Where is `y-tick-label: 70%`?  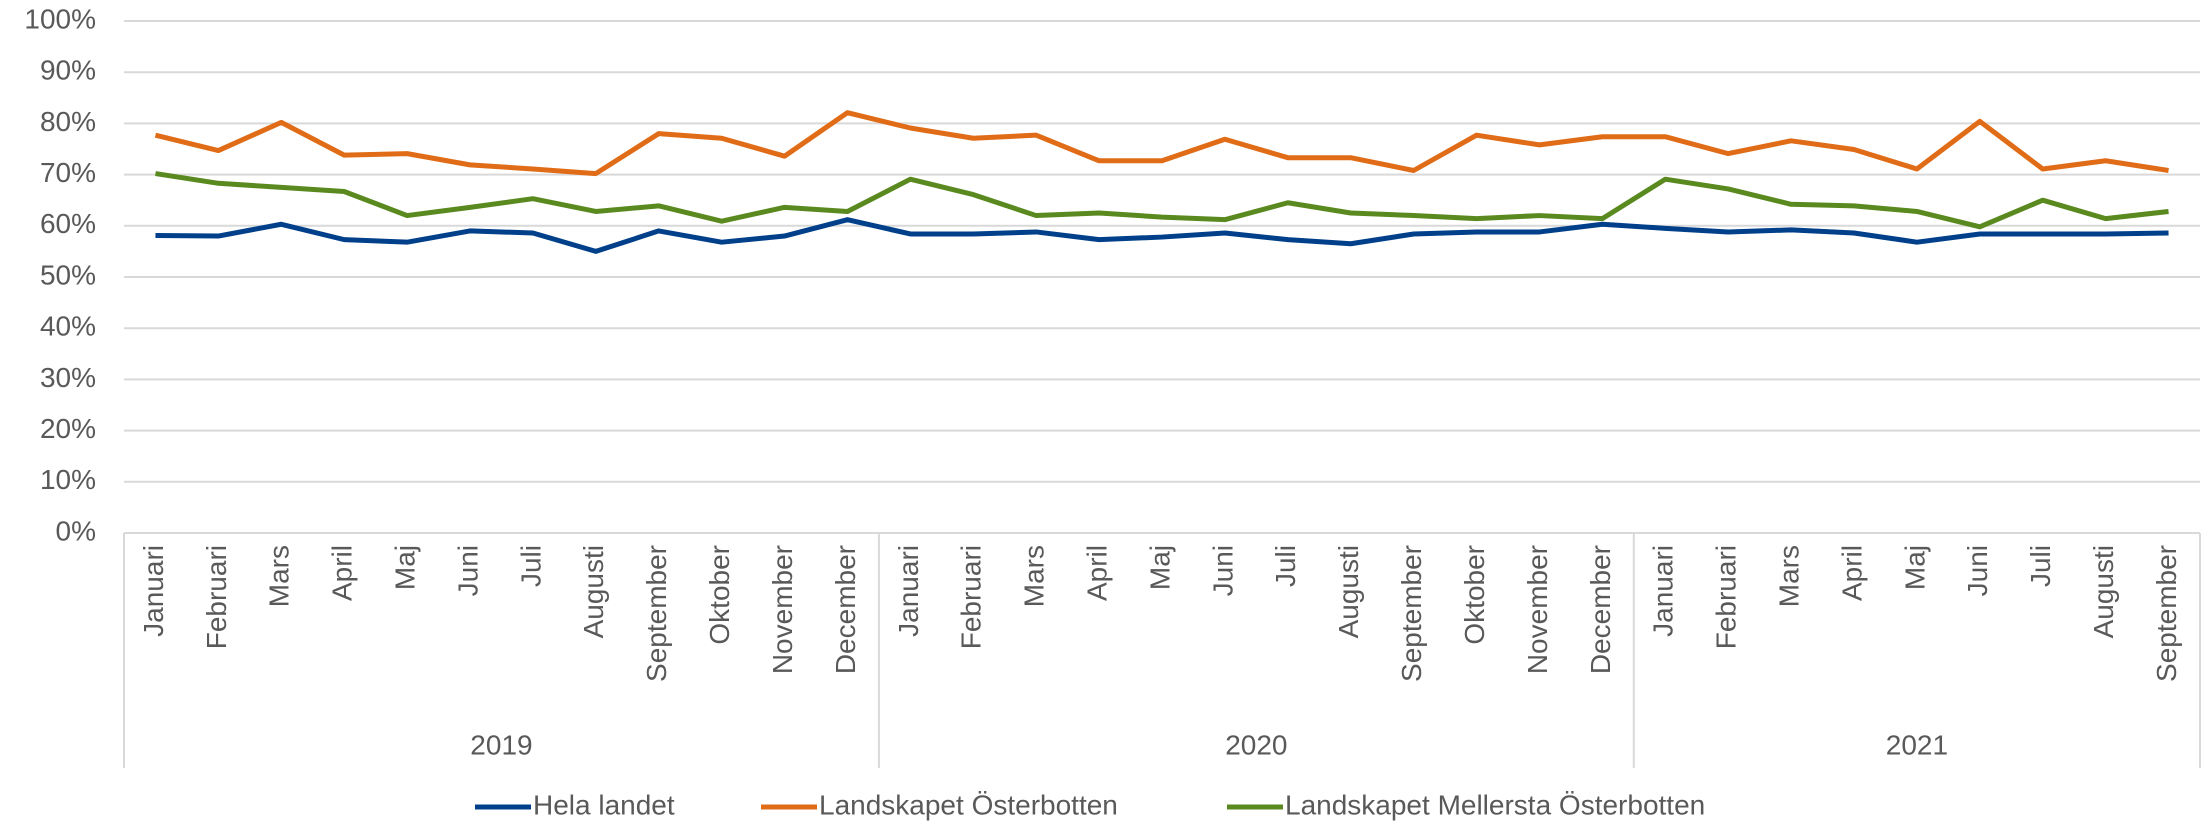 y-tick-label: 70% is located at coordinates (68, 172).